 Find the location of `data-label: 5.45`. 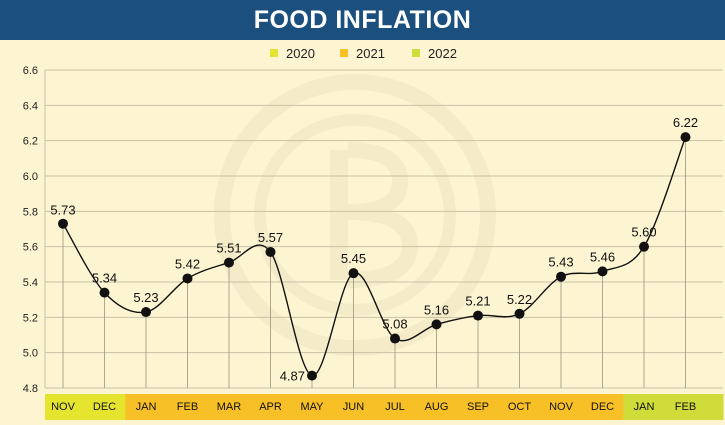

data-label: 5.45 is located at coordinates (353, 258).